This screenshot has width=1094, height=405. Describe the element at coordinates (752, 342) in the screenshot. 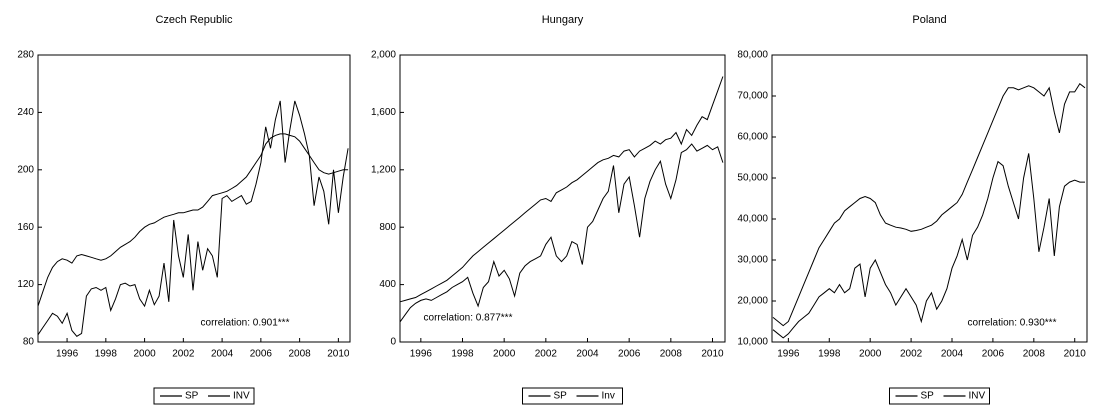

I see `y-tick-label: 10,000` at that location.